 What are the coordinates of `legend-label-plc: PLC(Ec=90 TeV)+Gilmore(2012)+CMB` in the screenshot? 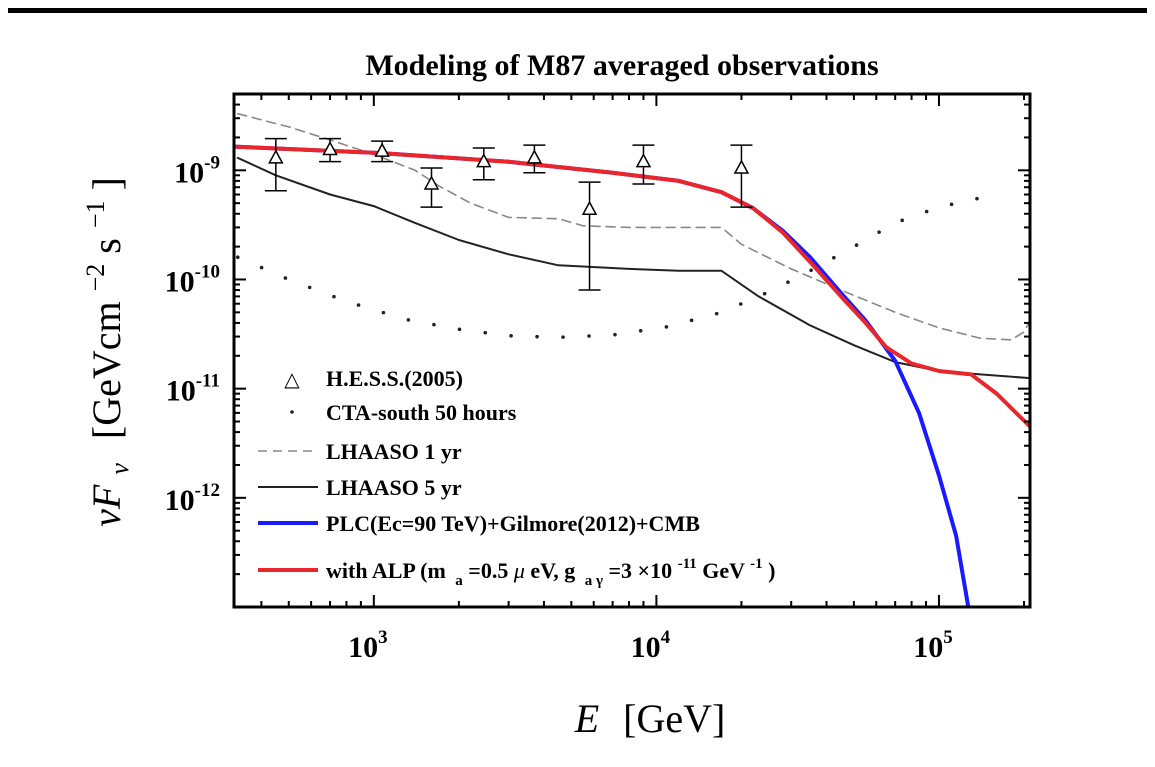 It's located at (513, 523).